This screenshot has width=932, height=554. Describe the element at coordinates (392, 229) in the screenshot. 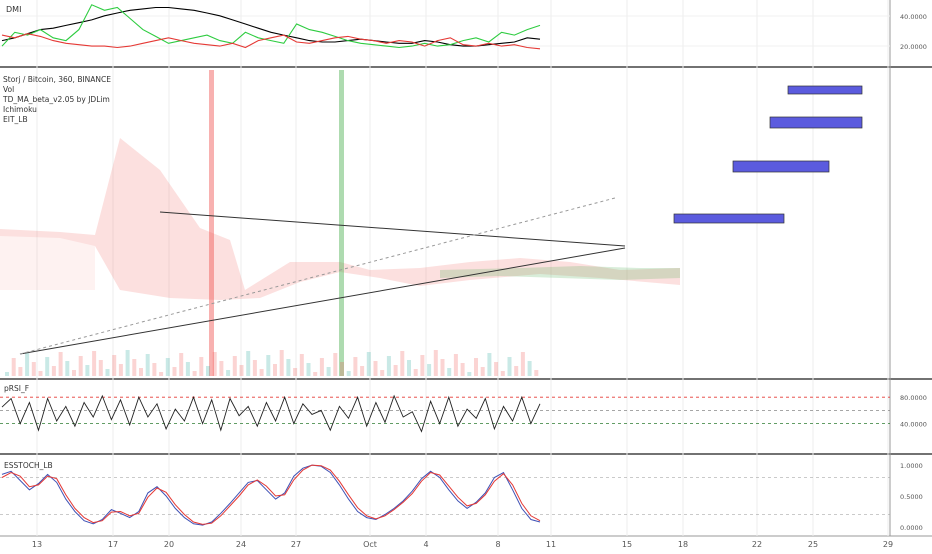

I see `trendline-resistance` at that location.